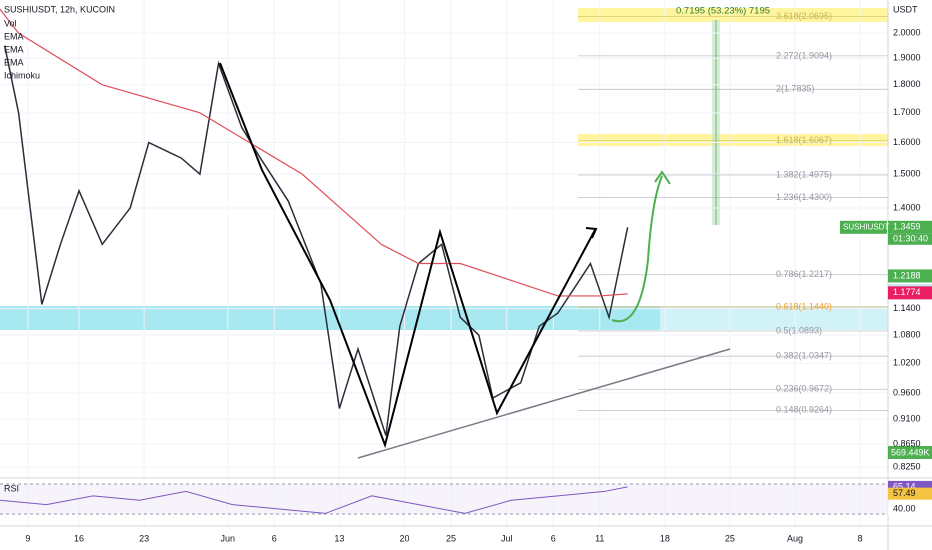  What do you see at coordinates (907, 227) in the screenshot?
I see `price-tag: 1.3459` at bounding box center [907, 227].